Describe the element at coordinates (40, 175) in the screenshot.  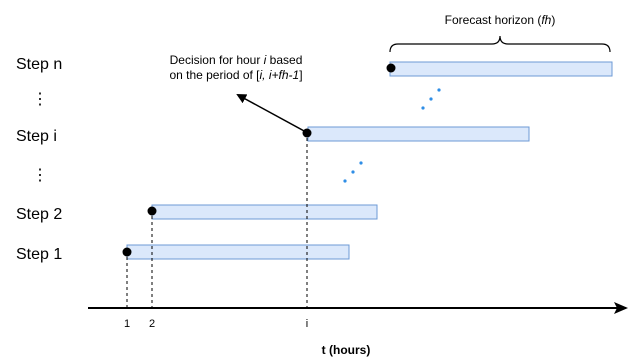
I see `vertical-ellipsis-lower: ⋮` at that location.